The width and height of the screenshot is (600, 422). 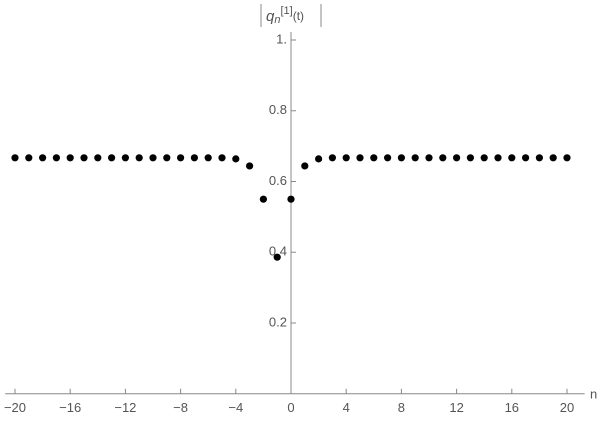 What do you see at coordinates (285, 15) in the screenshot?
I see `y-axis-label: qn[1](t)` at bounding box center [285, 15].